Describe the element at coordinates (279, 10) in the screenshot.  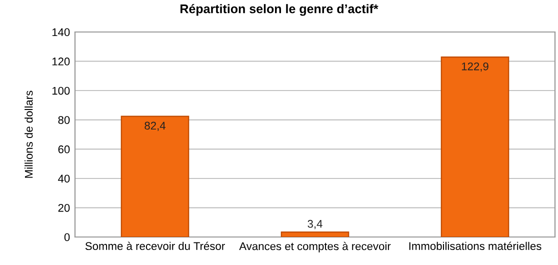
I see `chart-title: Répartition selon le genre d’actif*` at that location.